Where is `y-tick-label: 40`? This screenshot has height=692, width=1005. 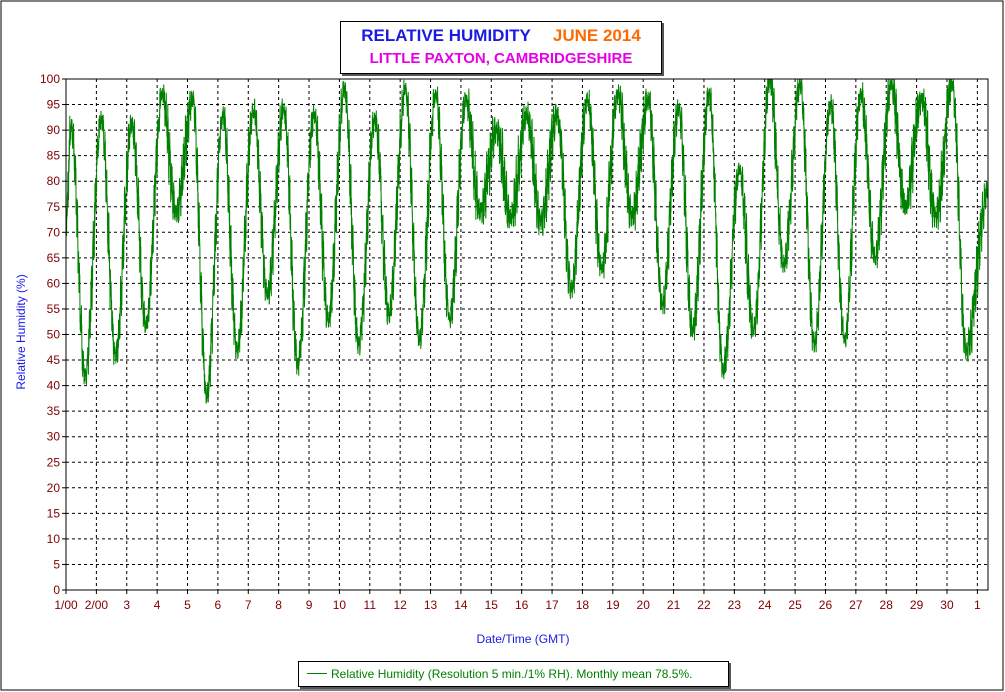
y-tick-label: 40 is located at coordinates (54, 386).